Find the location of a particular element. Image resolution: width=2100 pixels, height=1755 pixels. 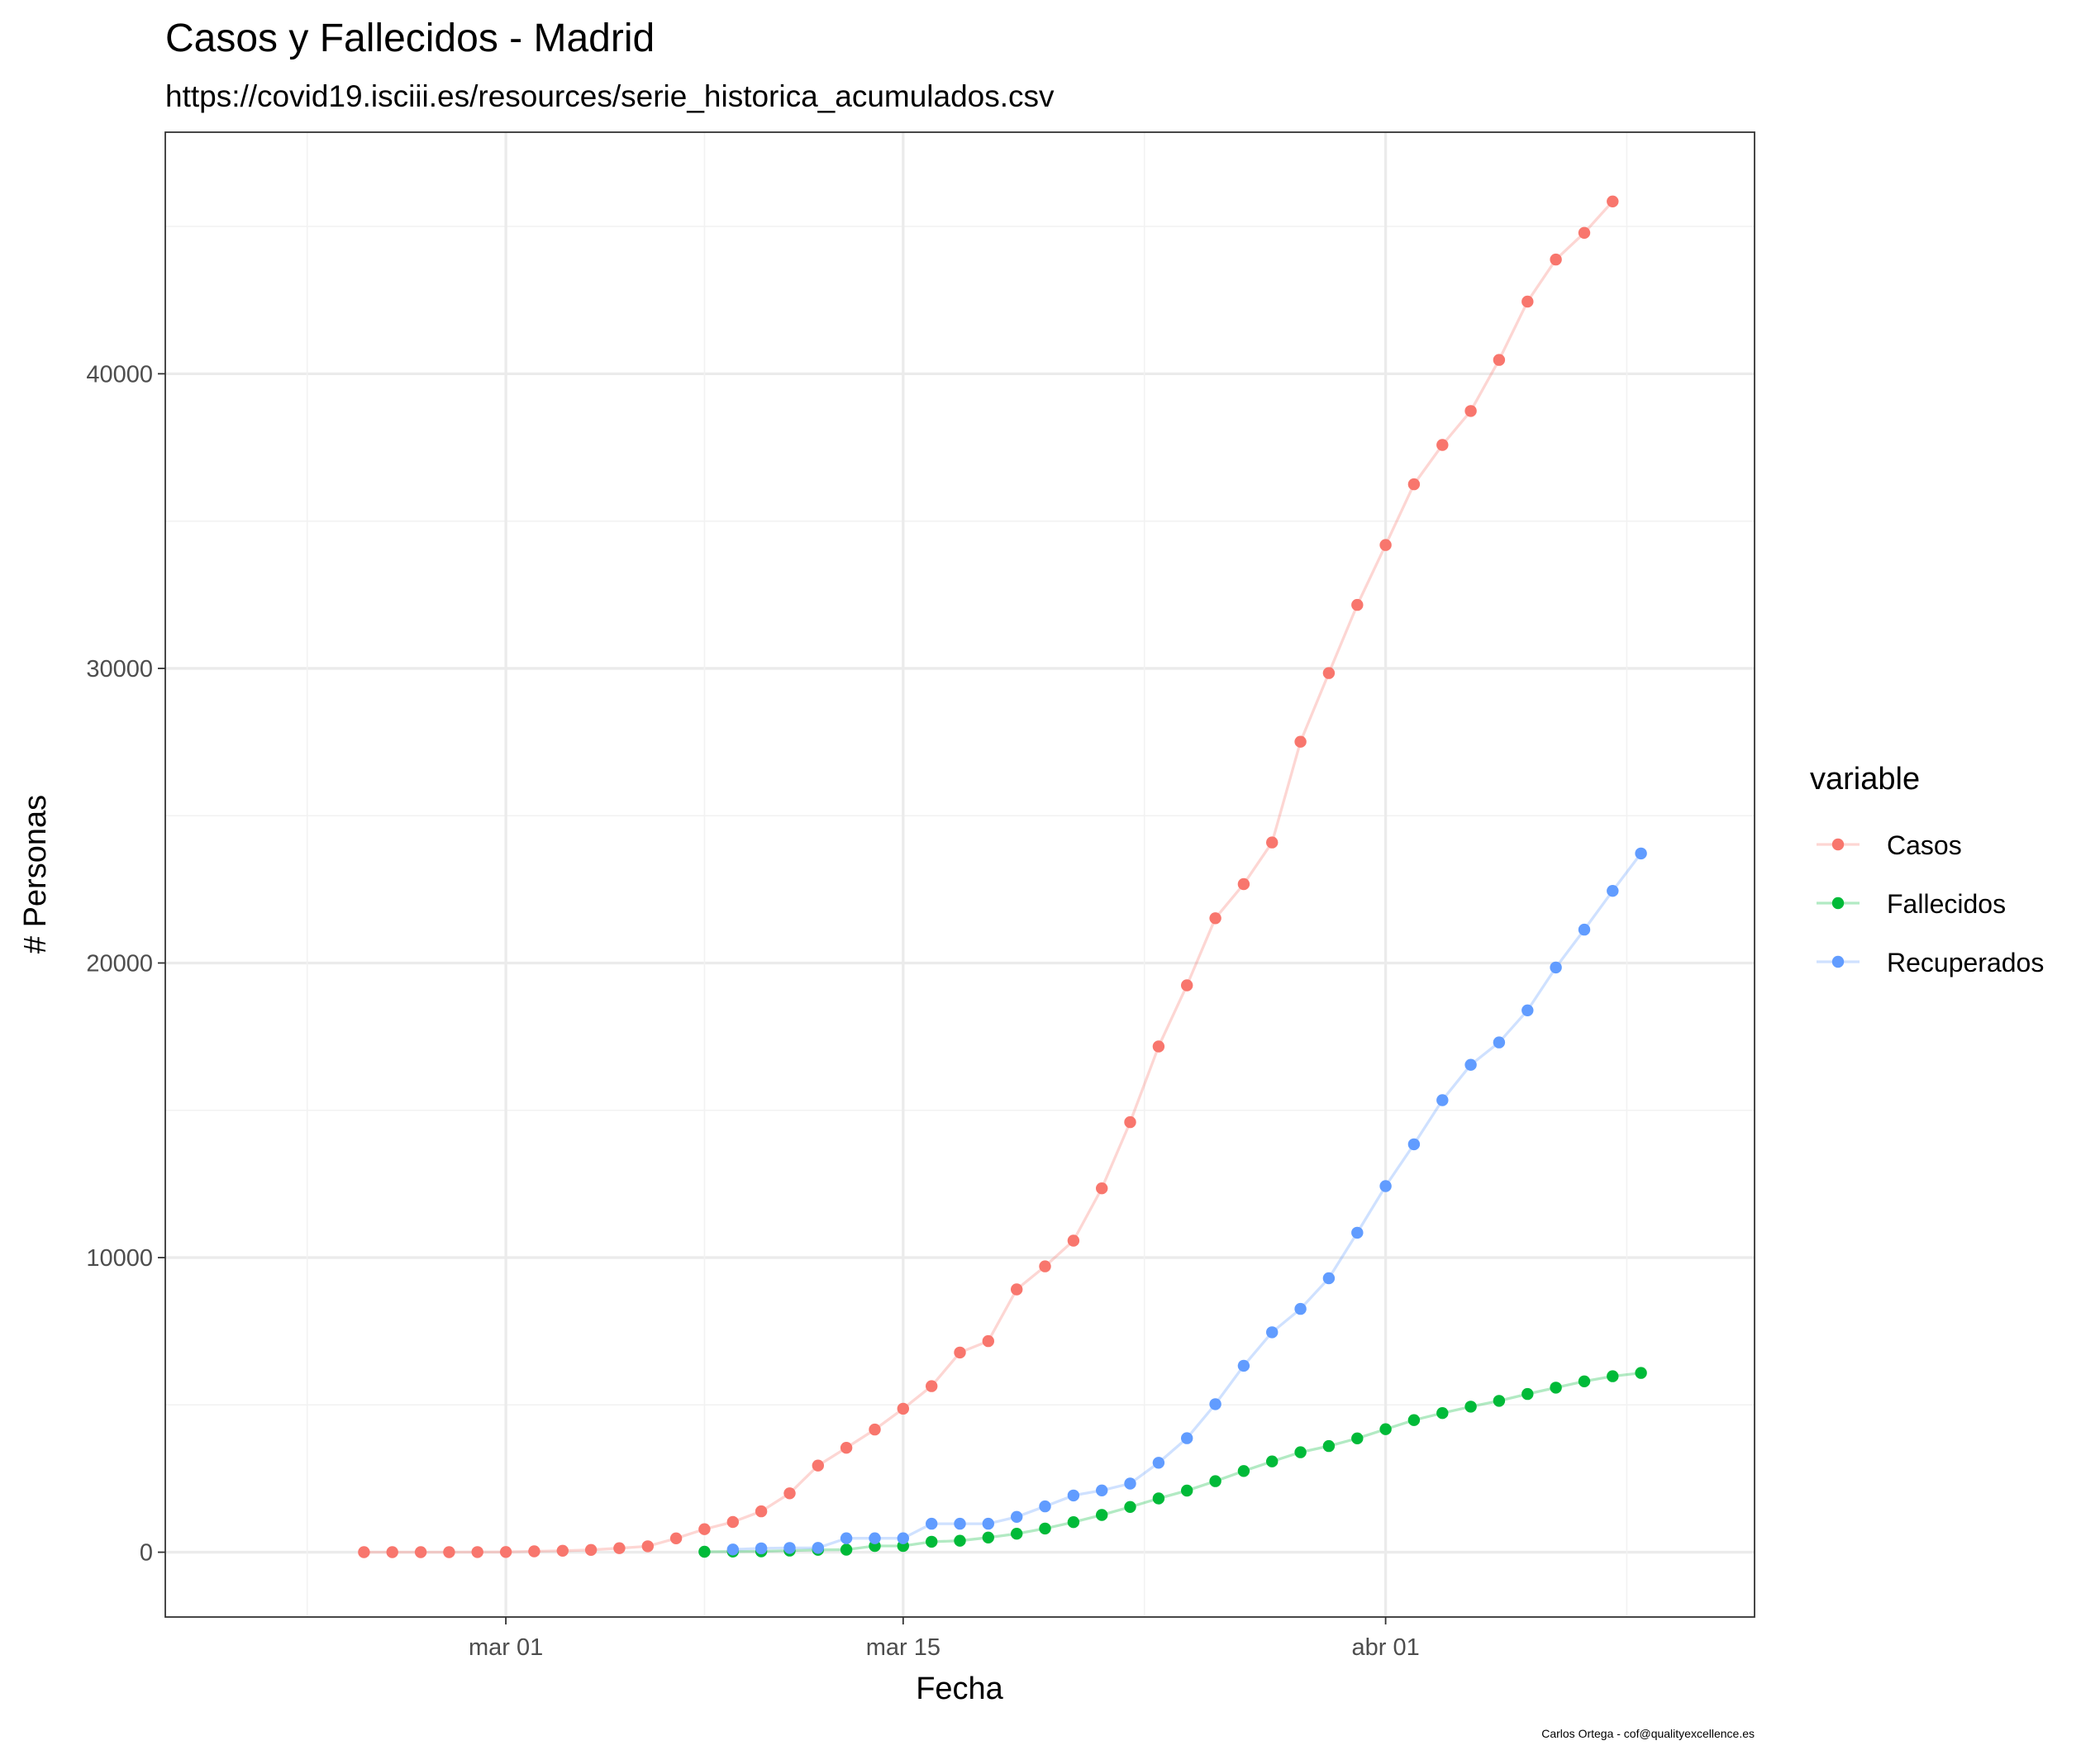

y-tick-label: 20000 is located at coordinates (119, 963).